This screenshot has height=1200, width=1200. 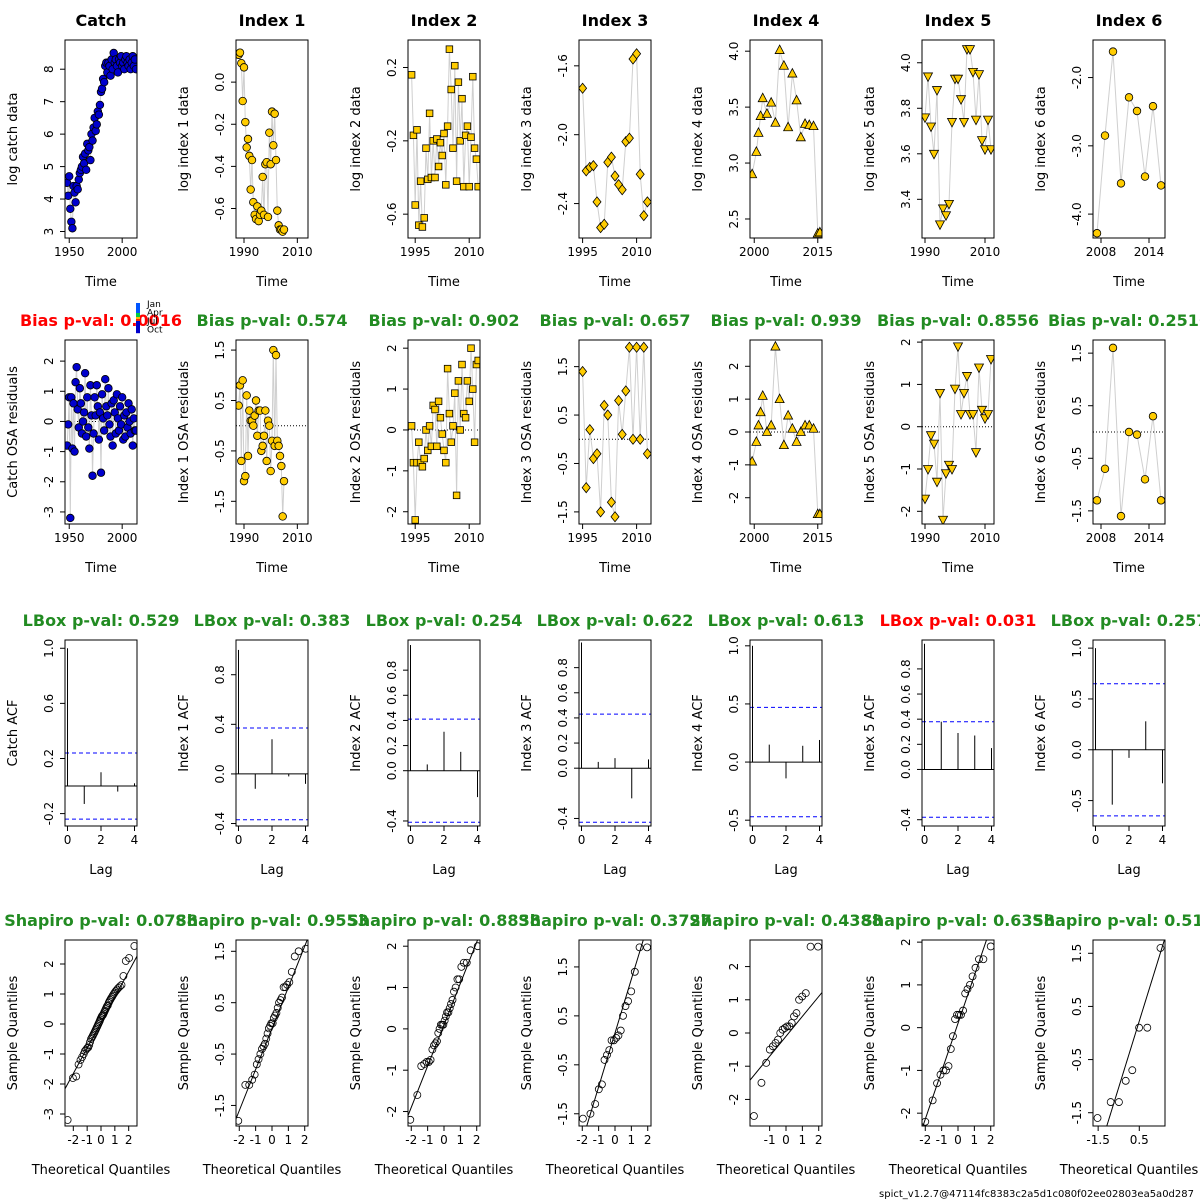 I want to click on x-tick-label: 1, so click(x=975, y=1140).